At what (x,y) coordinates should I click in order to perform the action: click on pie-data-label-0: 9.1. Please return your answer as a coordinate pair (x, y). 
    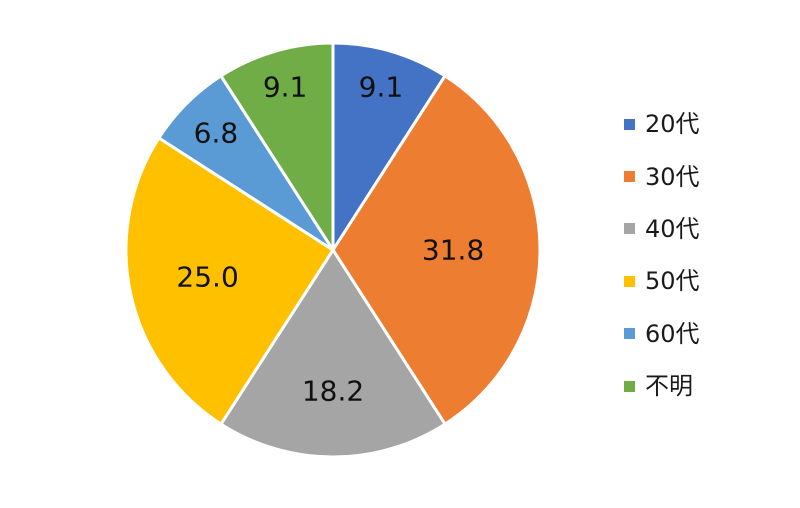
    Looking at the image, I should click on (381, 87).